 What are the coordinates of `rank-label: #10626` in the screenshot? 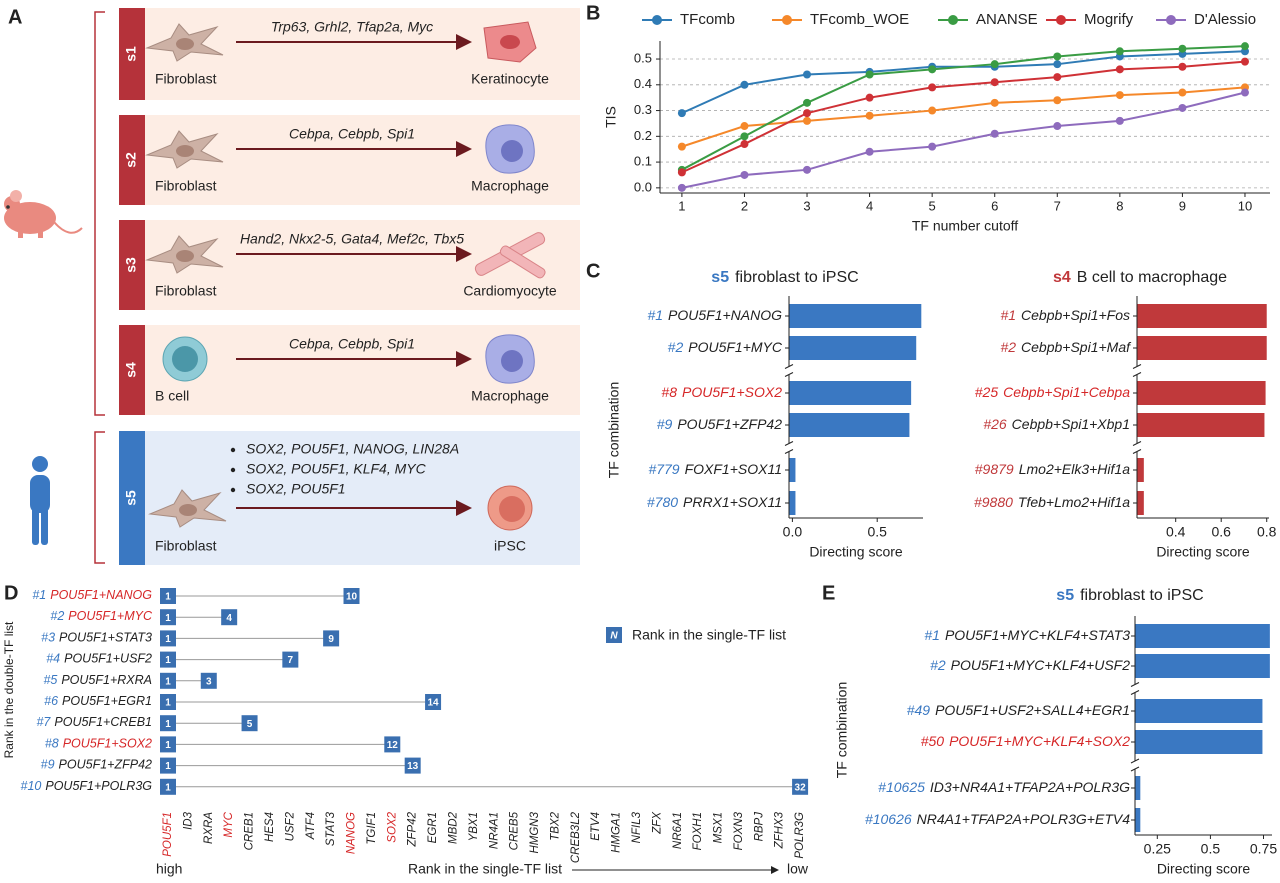 It's located at (888, 819).